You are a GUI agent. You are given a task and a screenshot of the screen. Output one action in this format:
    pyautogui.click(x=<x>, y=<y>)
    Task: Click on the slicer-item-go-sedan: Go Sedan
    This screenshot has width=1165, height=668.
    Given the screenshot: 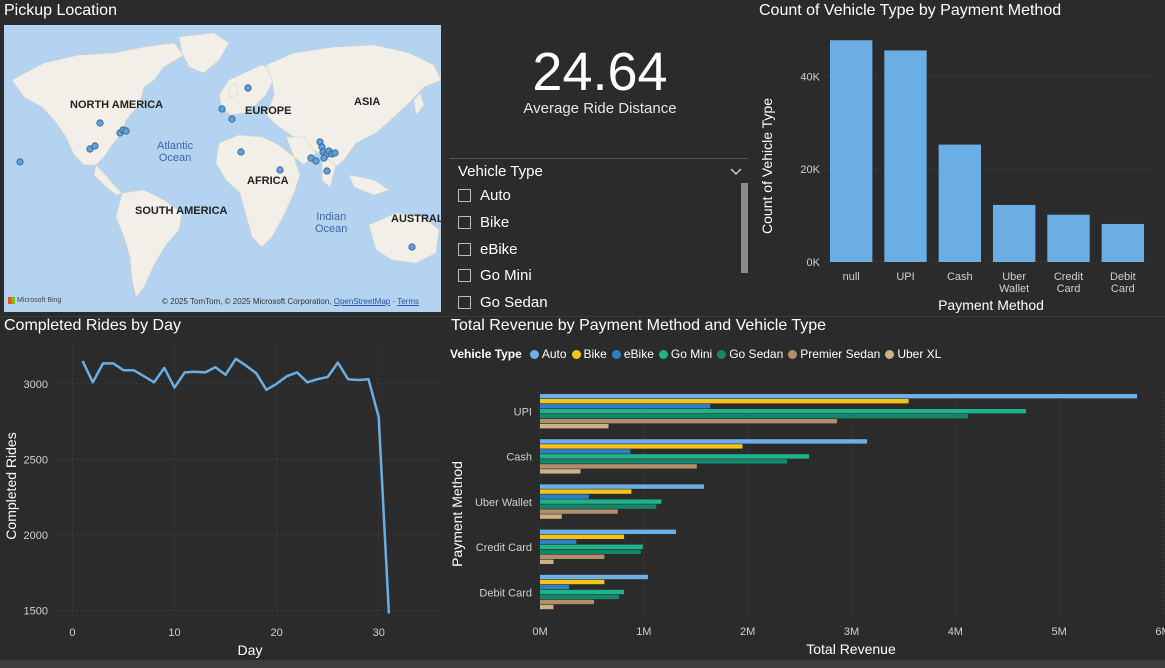 What is the action you would take?
    pyautogui.click(x=503, y=302)
    